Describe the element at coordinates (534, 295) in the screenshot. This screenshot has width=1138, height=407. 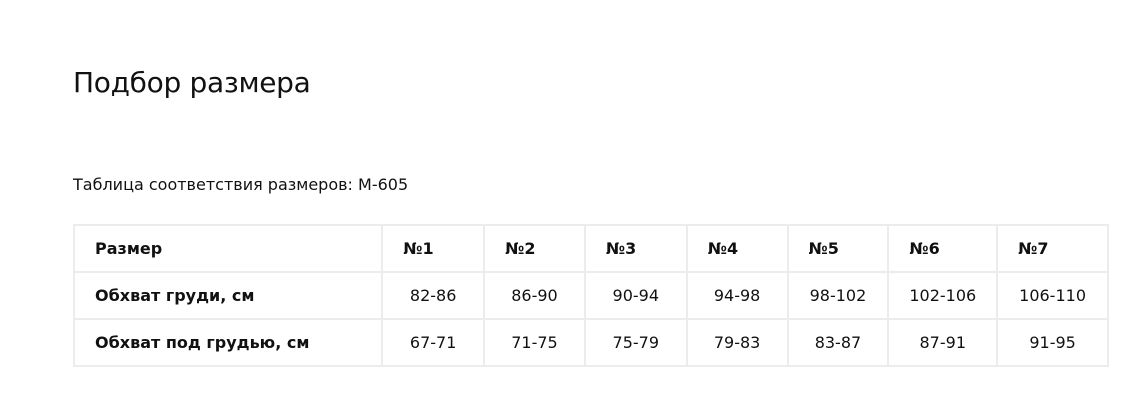
I see `table-cell: 86-90` at that location.